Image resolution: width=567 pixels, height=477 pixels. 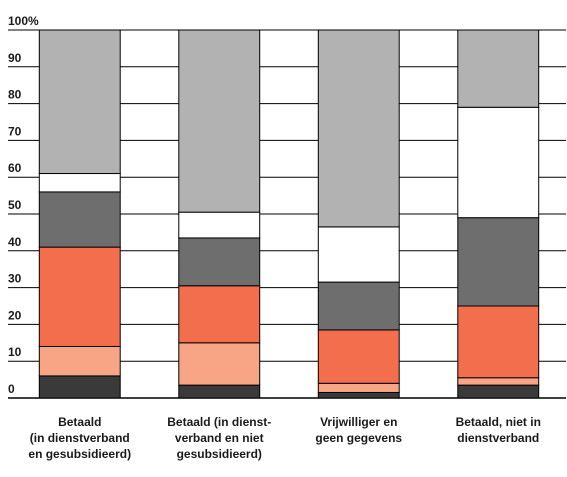 What do you see at coordinates (15, 352) in the screenshot?
I see `y-tick-label: 10` at bounding box center [15, 352].